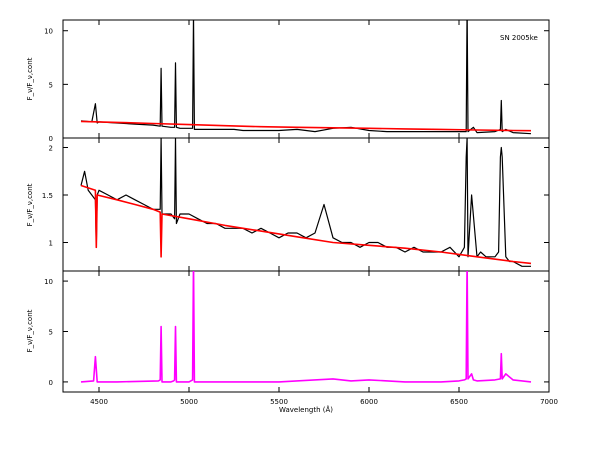 The image size is (598, 449). I want to click on x-tick-label: 6500, so click(459, 402).